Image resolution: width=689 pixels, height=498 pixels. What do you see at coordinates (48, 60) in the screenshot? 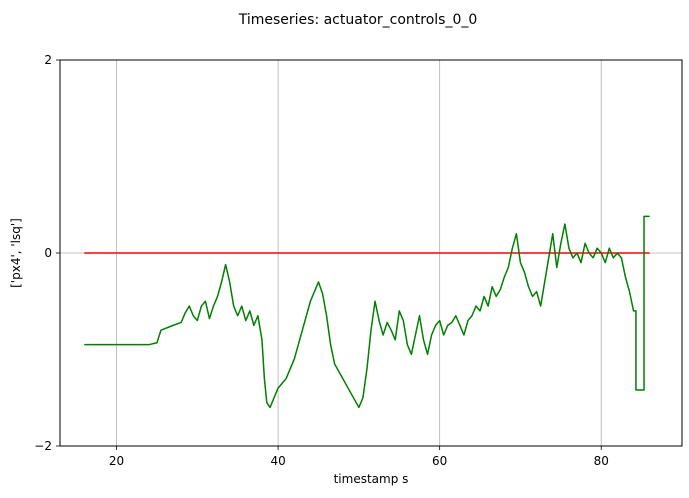
I see `y-tick-label: 2` at bounding box center [48, 60].